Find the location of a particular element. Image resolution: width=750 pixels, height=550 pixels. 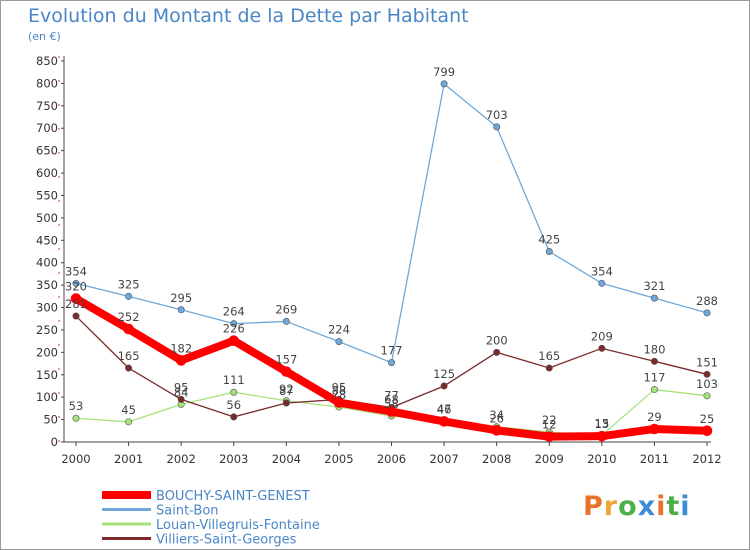

y-tick-label: 200 is located at coordinates (47, 352).